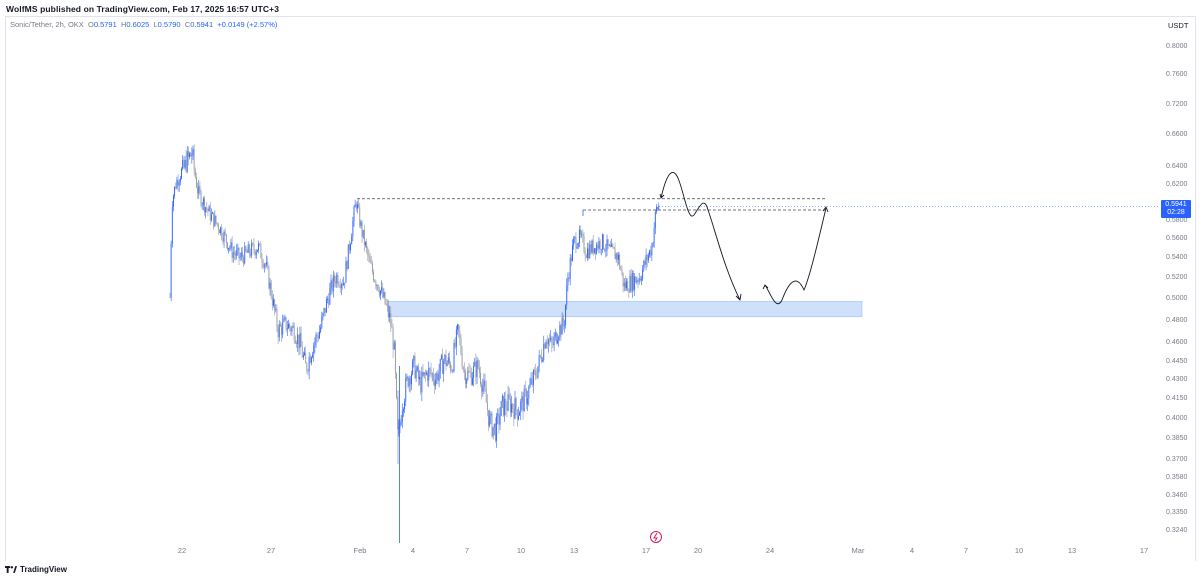 This screenshot has height=579, width=1200. Describe the element at coordinates (1177, 220) in the screenshot. I see `price-tick-label: 0.5800` at that location.